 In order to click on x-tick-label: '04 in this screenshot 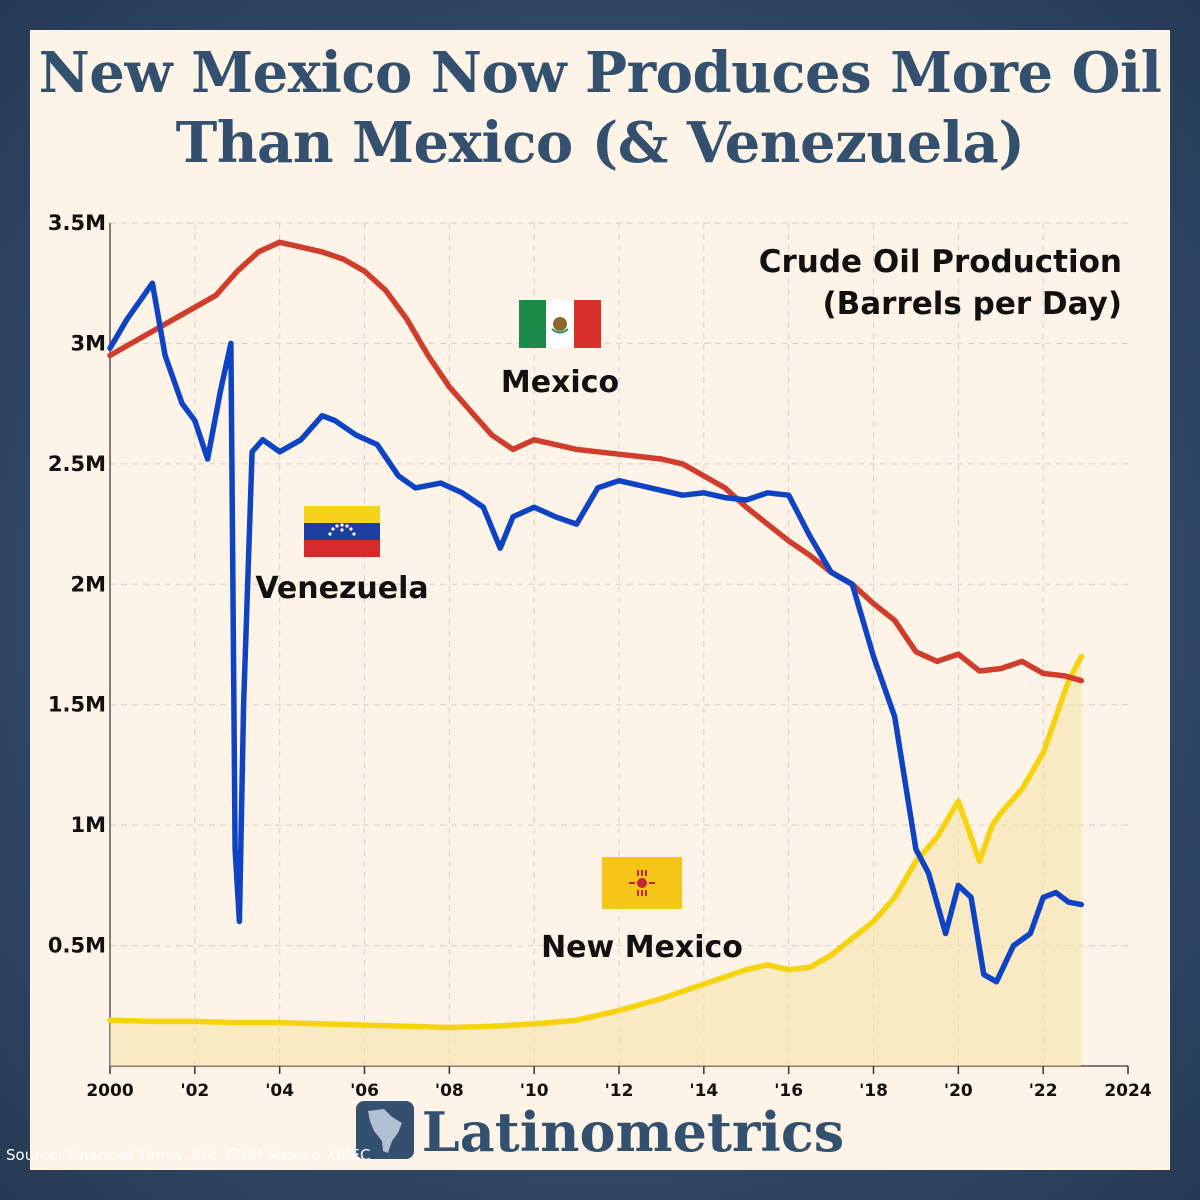, I will do `click(279, 1091)`.